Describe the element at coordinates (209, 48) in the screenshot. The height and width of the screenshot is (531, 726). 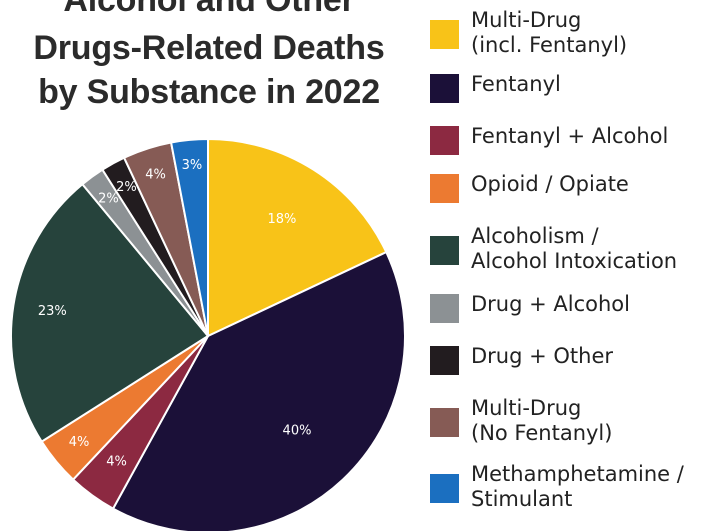
I see `chart-title-line-2: Drugs-Related Deaths` at that location.